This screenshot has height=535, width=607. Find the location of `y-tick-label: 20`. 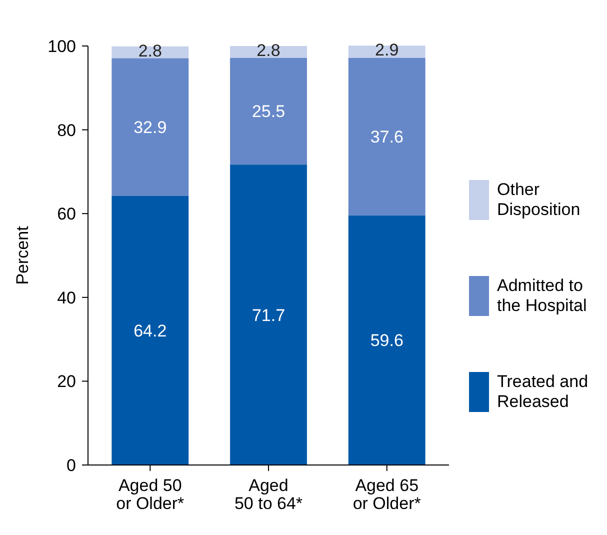

y-tick-label: 20 is located at coordinates (66, 382).